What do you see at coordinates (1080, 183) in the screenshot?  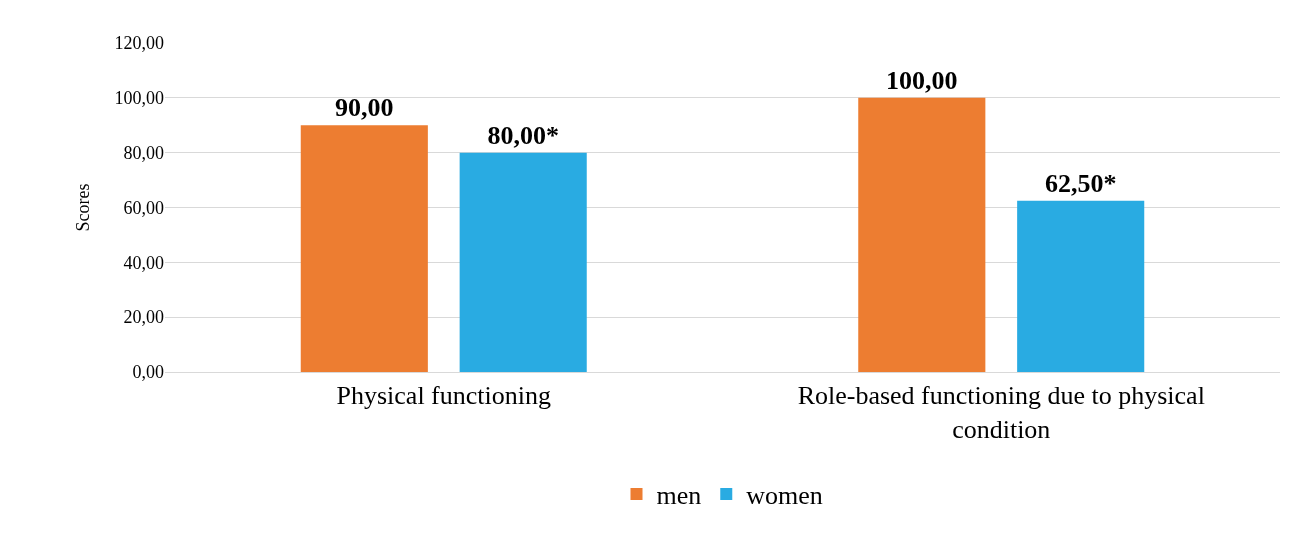 I see `data-label: 62,50*` at bounding box center [1080, 183].